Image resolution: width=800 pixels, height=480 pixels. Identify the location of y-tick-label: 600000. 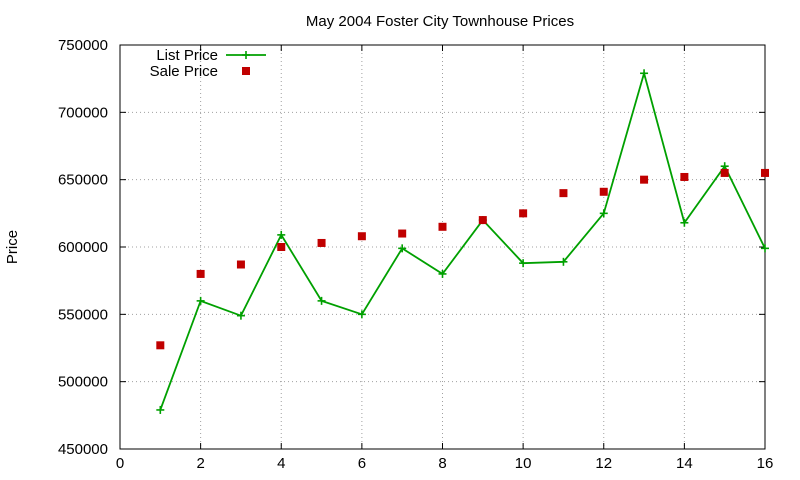
(83, 247).